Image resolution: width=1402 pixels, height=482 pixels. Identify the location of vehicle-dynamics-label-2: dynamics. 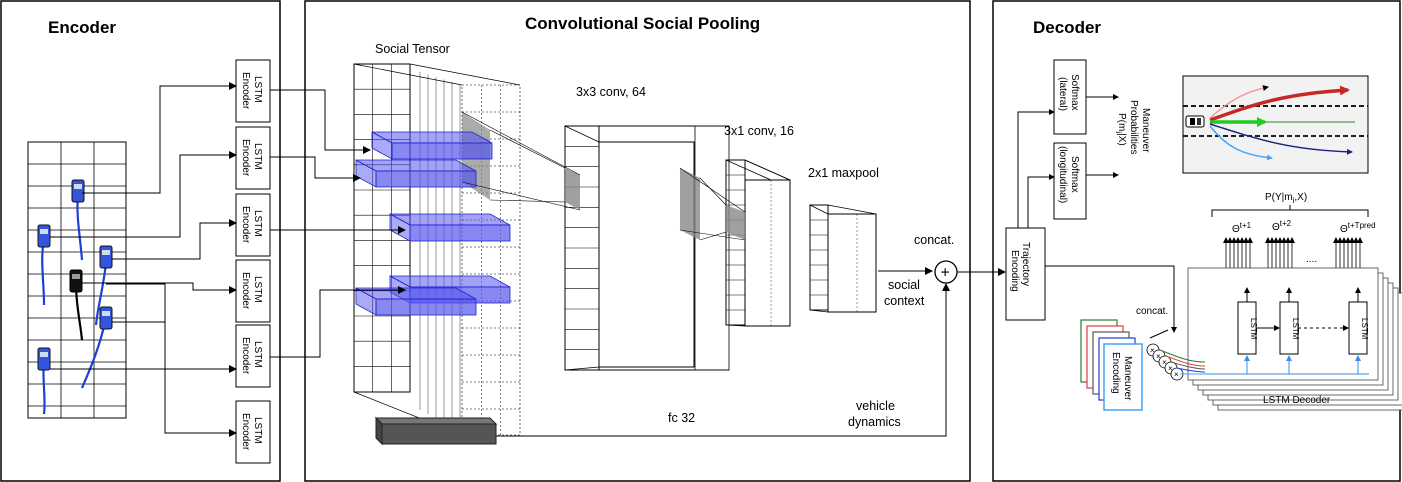
(874, 422).